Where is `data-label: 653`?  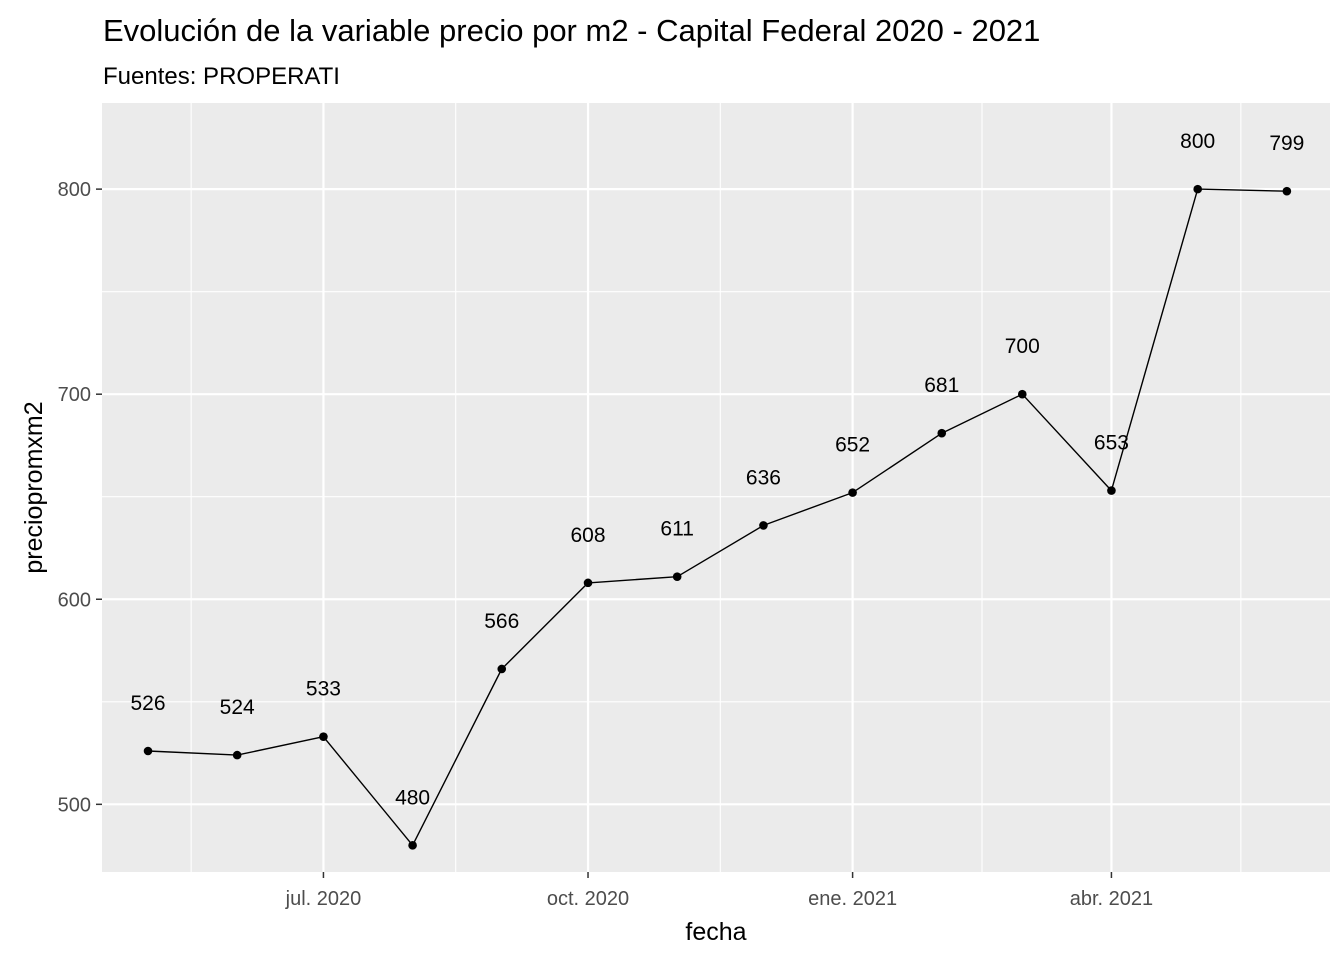
data-label: 653 is located at coordinates (1111, 443).